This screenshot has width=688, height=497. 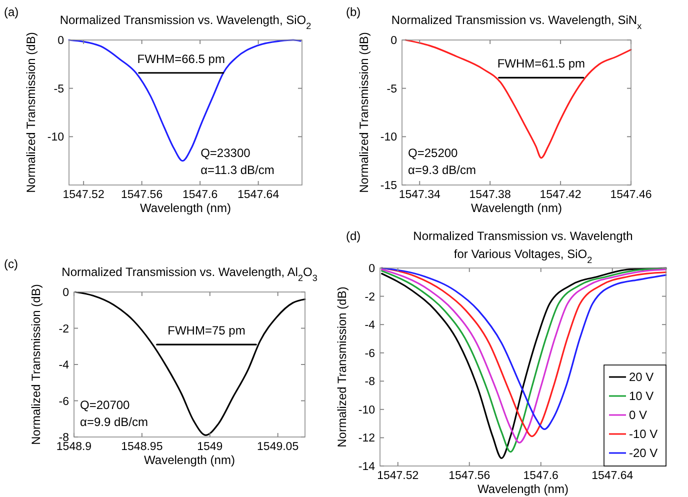 What do you see at coordinates (442, 170) in the screenshot?
I see `annotation: α=9.3 dB/cm` at bounding box center [442, 170].